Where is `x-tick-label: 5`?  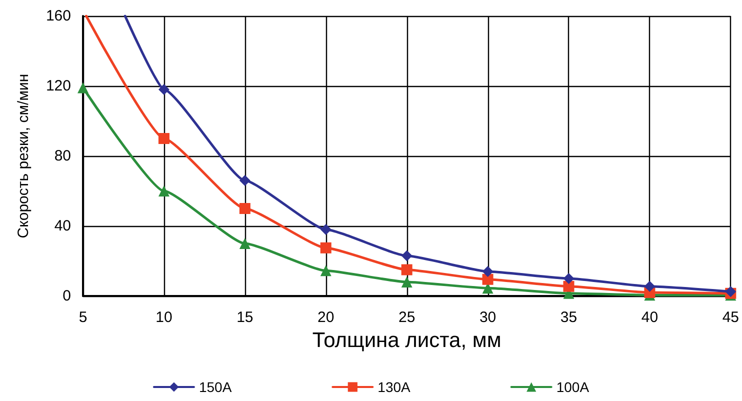 x-tick-label: 5 is located at coordinates (83, 317).